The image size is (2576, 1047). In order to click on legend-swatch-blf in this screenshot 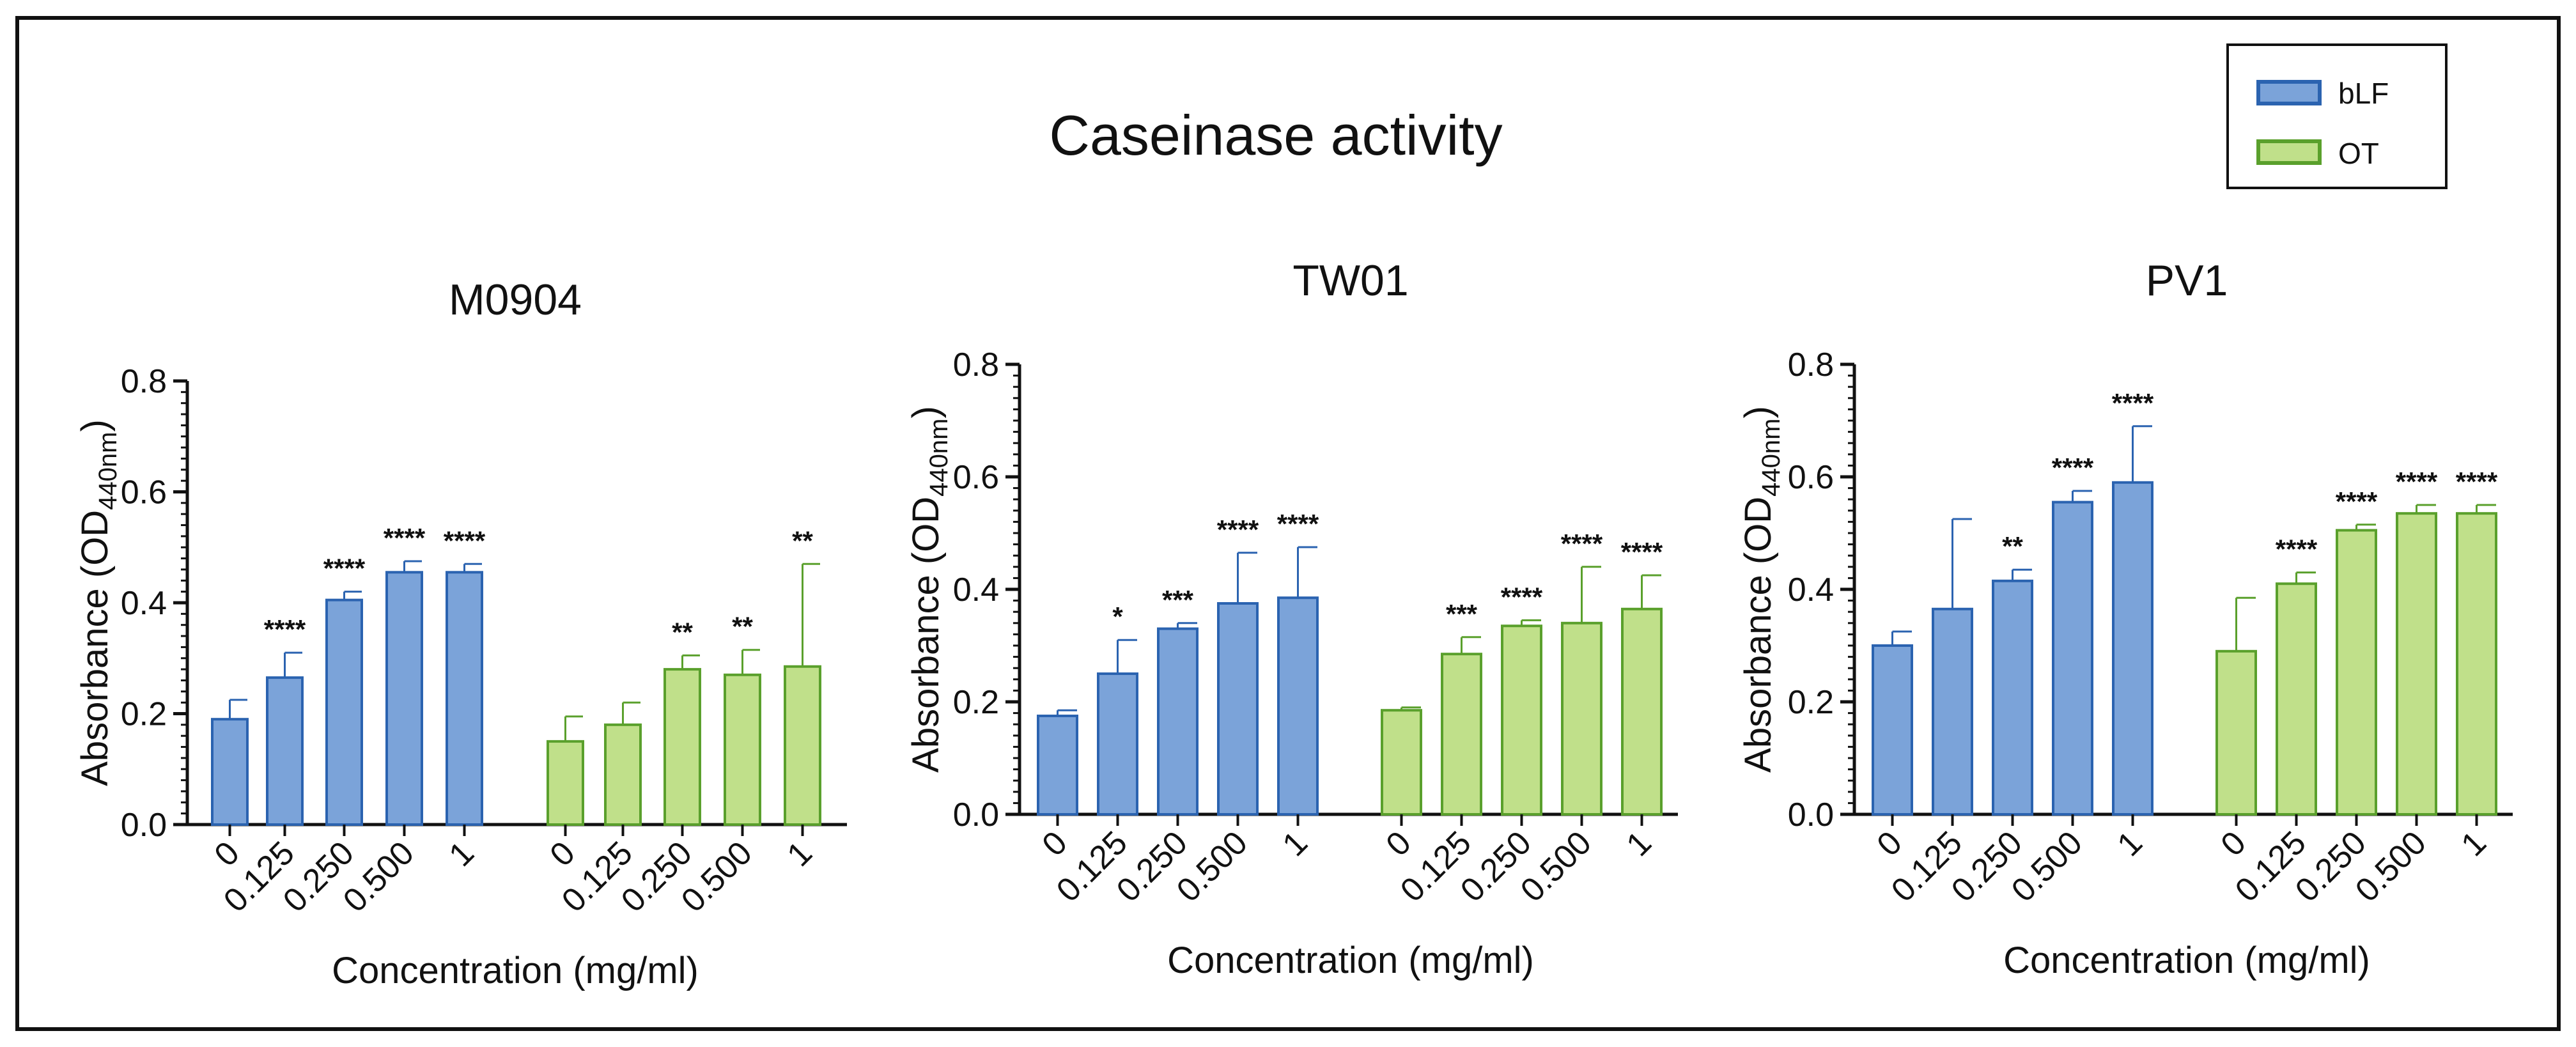, I will do `click(2289, 92)`.